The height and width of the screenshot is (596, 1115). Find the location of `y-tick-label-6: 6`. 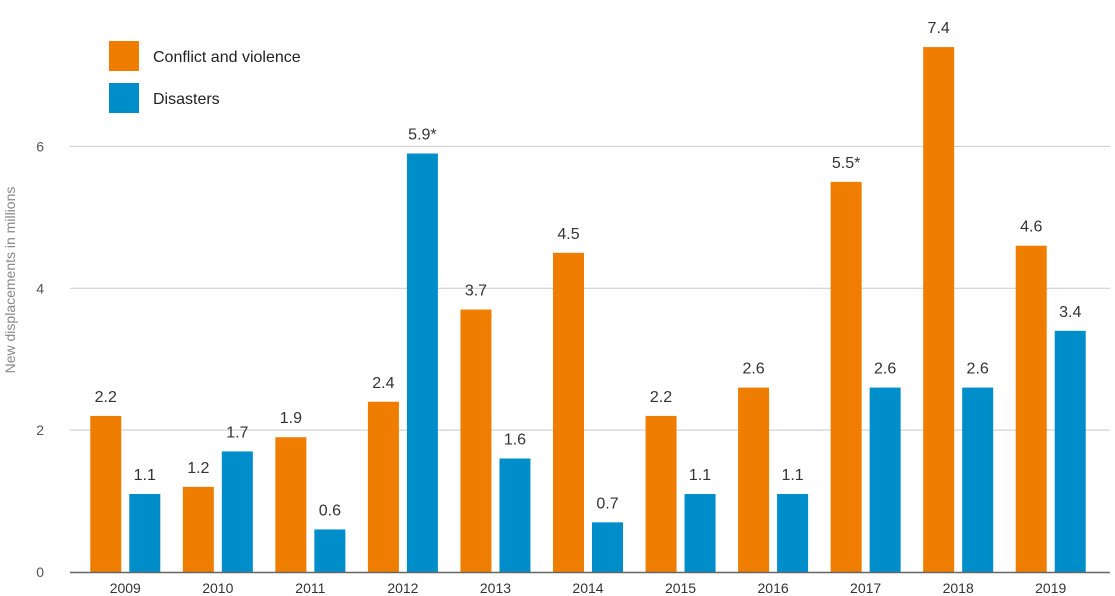

y-tick-label-6: 6 is located at coordinates (40, 146).